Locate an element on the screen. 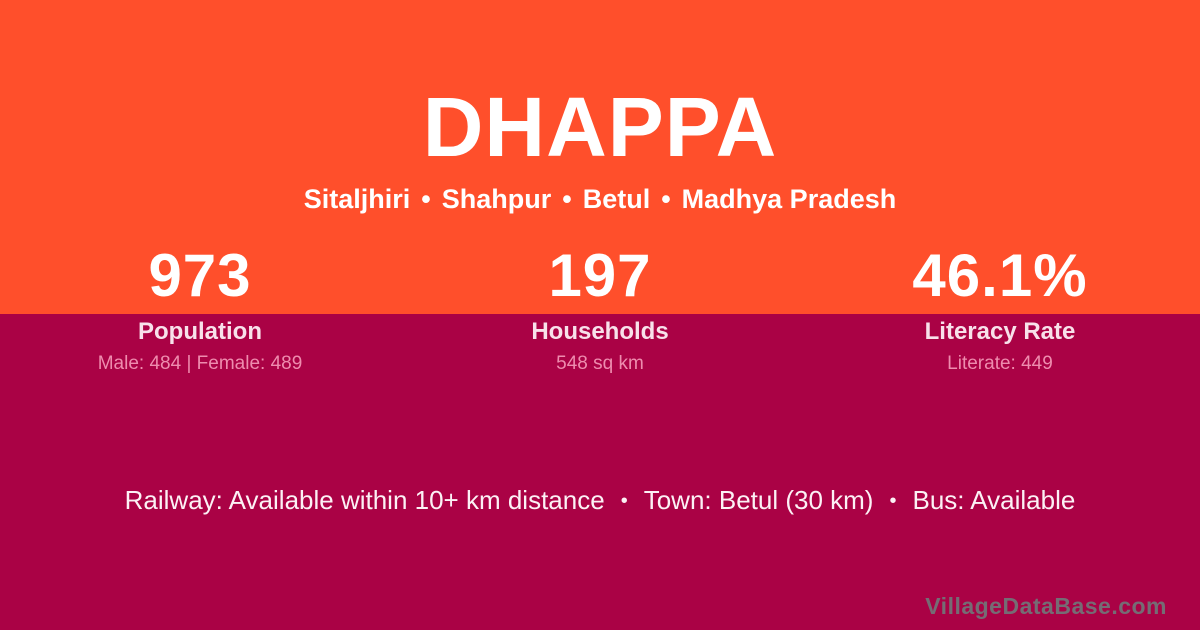  literacy-label: Literacy Rate is located at coordinates (1000, 331).